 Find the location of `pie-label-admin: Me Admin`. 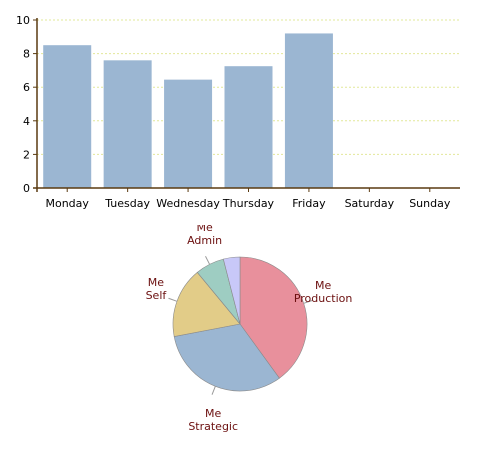

pie-label-admin: Me Admin is located at coordinates (204, 236).